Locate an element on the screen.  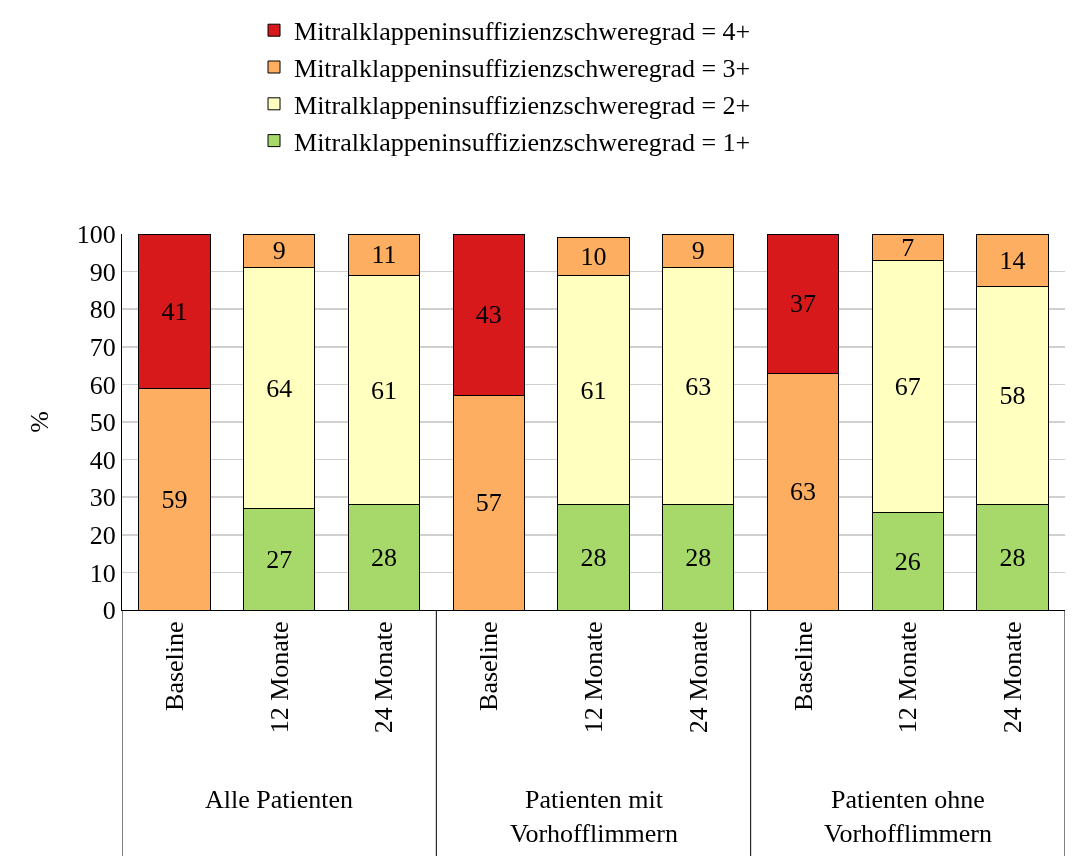
data-label: 37 is located at coordinates (803, 304).